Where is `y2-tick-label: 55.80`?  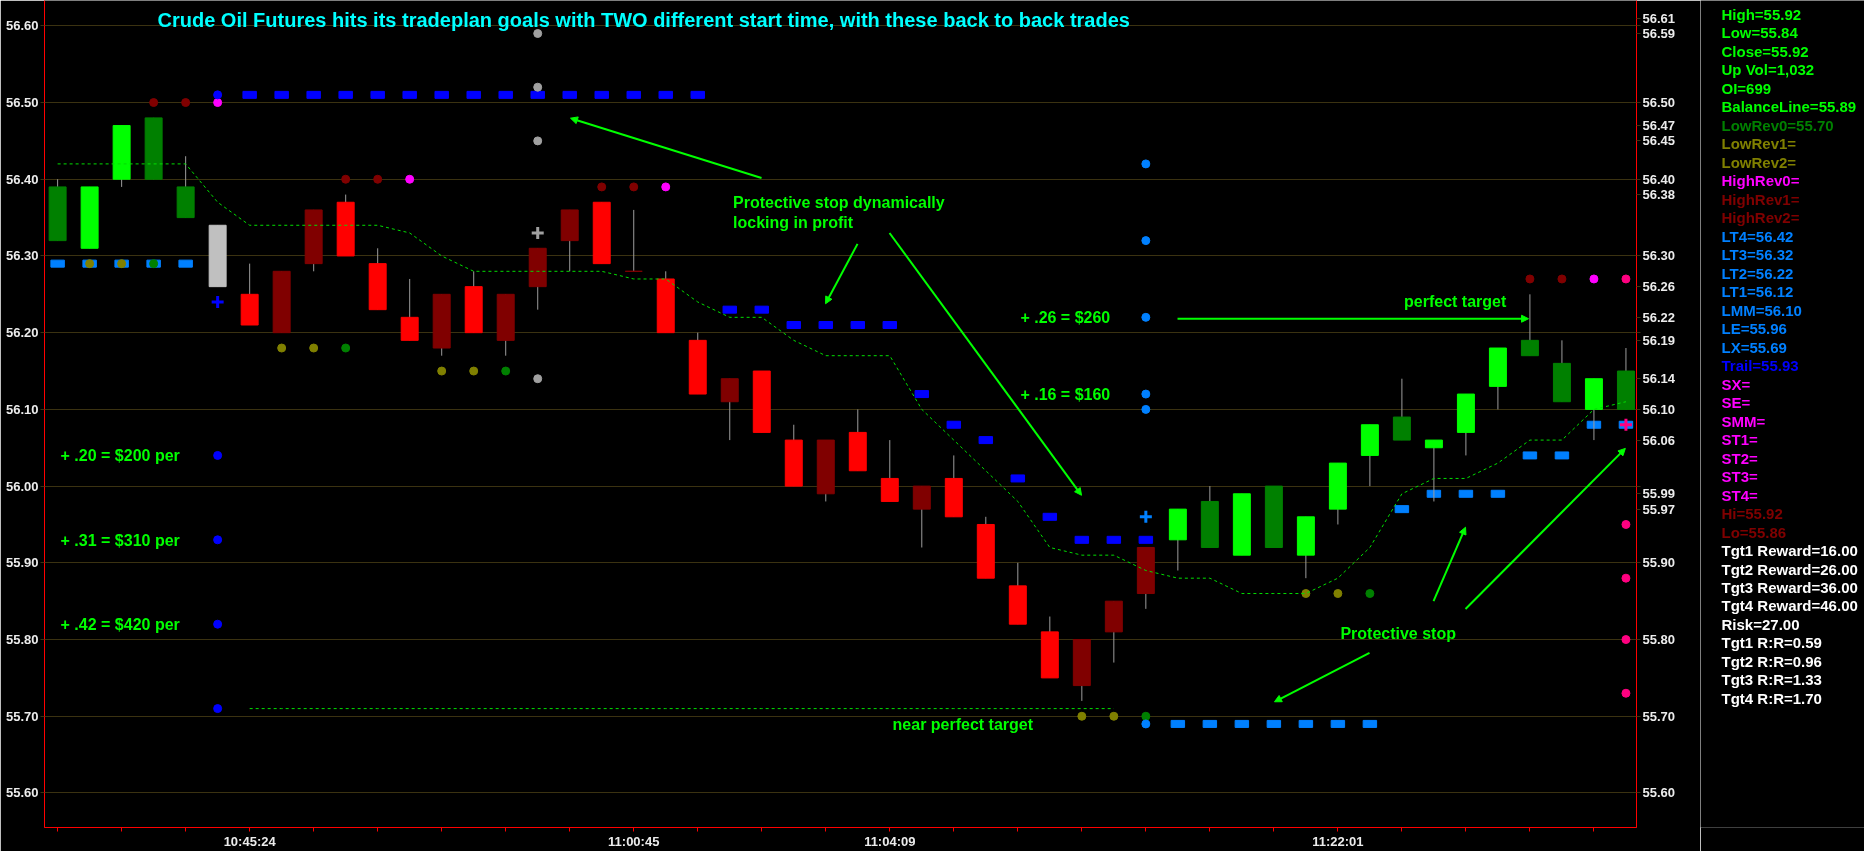
y2-tick-label: 55.80 is located at coordinates (1659, 640).